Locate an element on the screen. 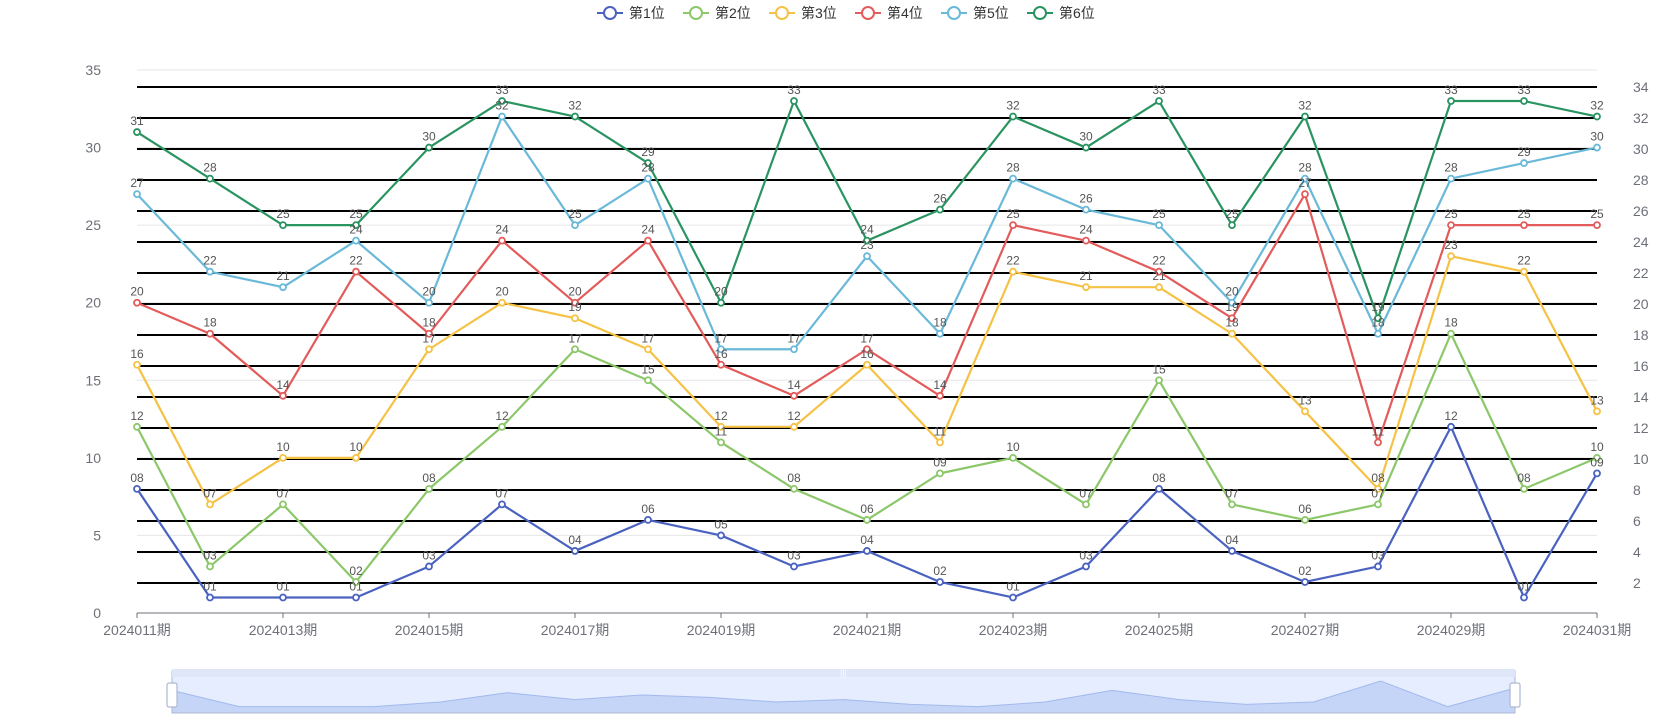 The height and width of the screenshot is (720, 1675). legend-item-5: 第5位 is located at coordinates (975, 13).